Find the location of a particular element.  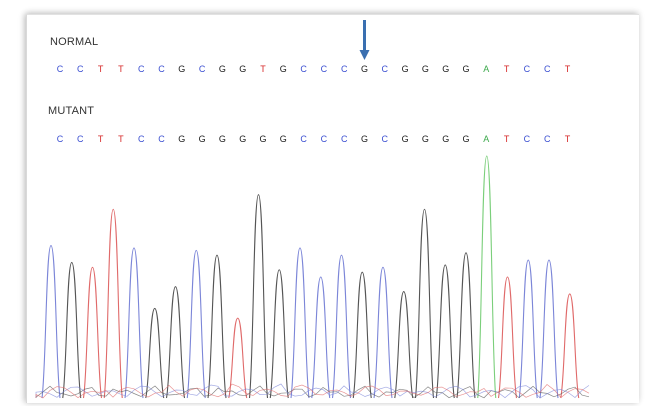

baseline-noise-trace is located at coordinates (312, 391).